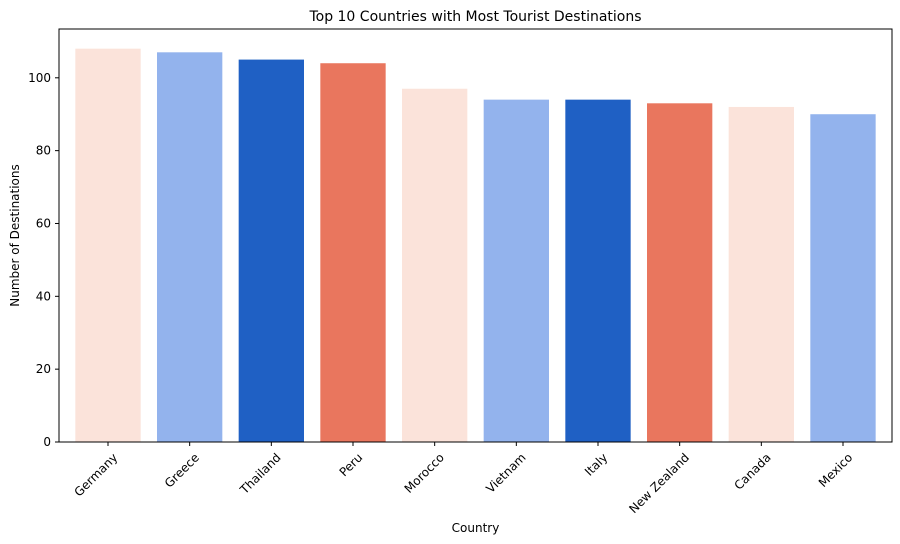  I want to click on y-axis: 0 20 40 60 80 100, so click(43, 260).